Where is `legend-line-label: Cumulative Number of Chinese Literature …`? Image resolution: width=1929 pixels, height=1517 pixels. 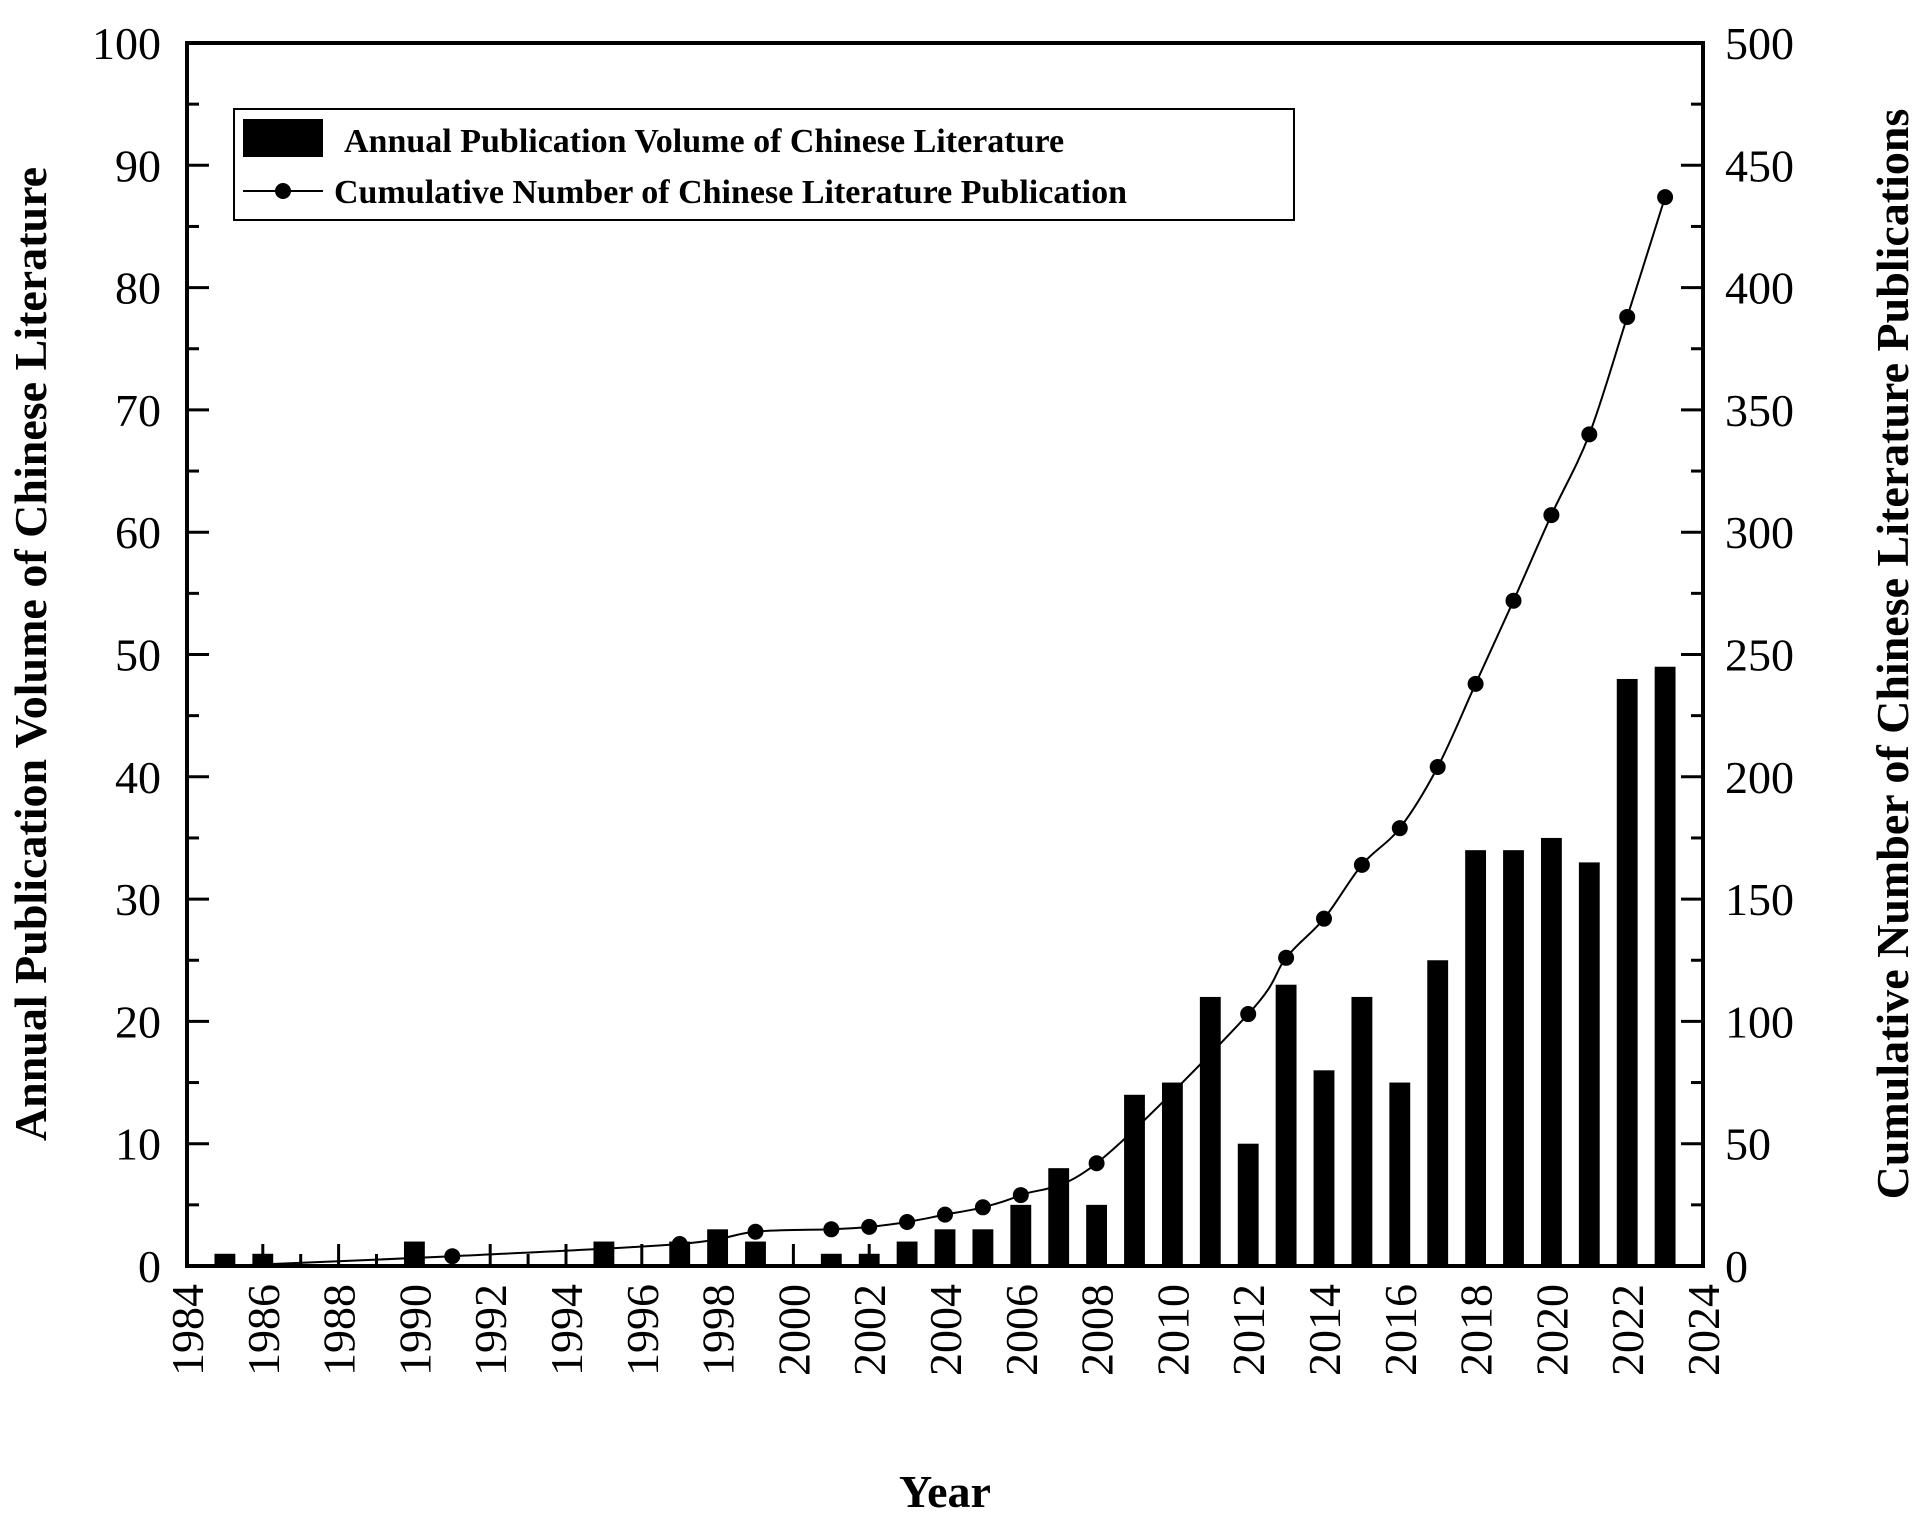
legend-line-label: Cumulative Number of Chinese Literature … is located at coordinates (730, 192).